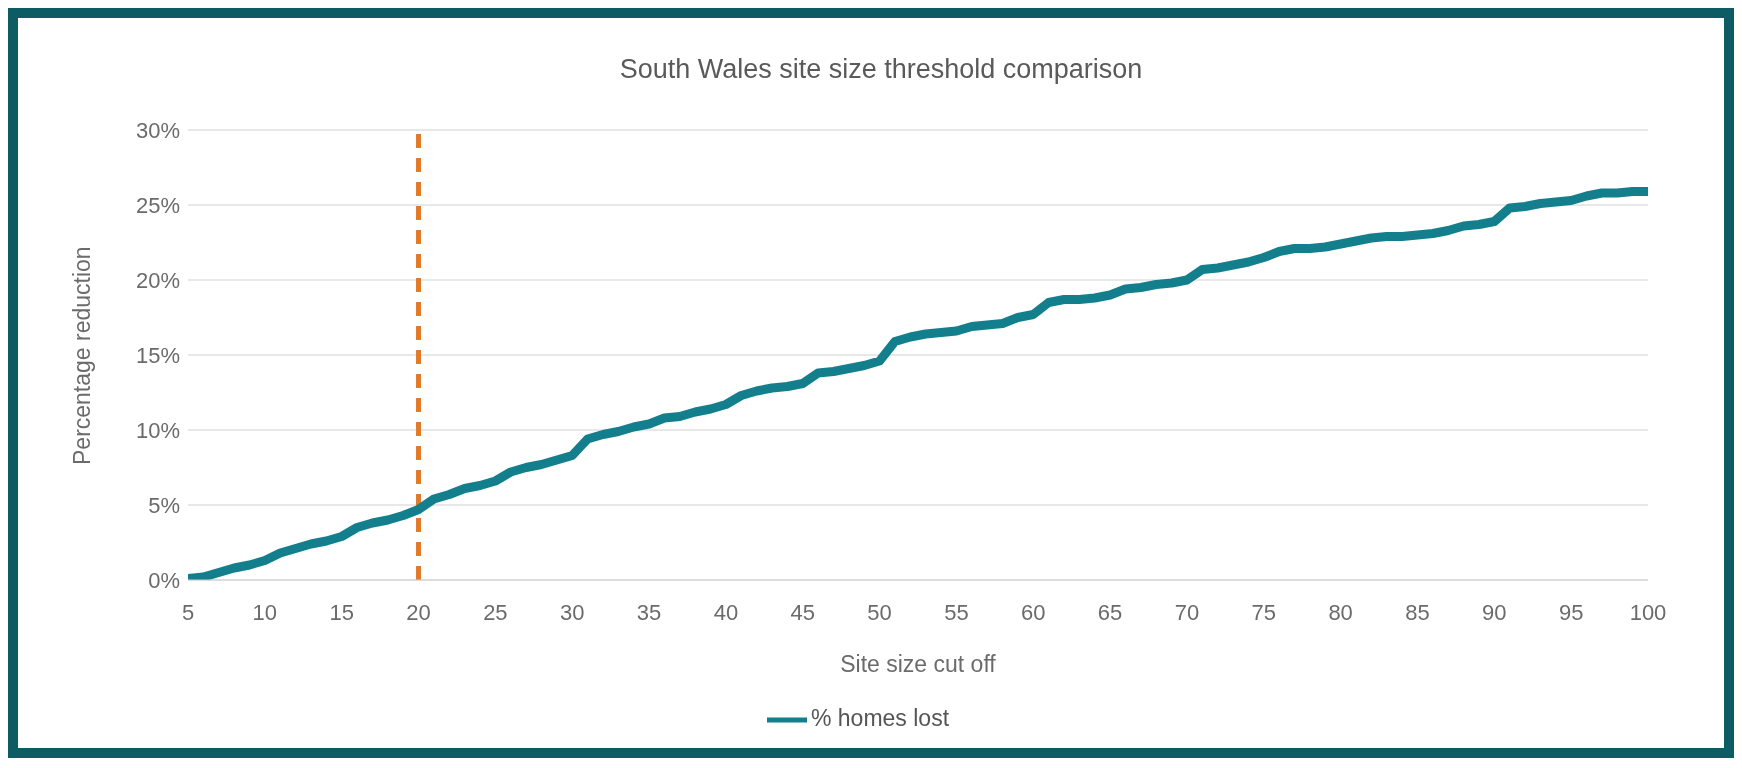  What do you see at coordinates (157, 130) in the screenshot?
I see `y-tick-label: 30%` at bounding box center [157, 130].